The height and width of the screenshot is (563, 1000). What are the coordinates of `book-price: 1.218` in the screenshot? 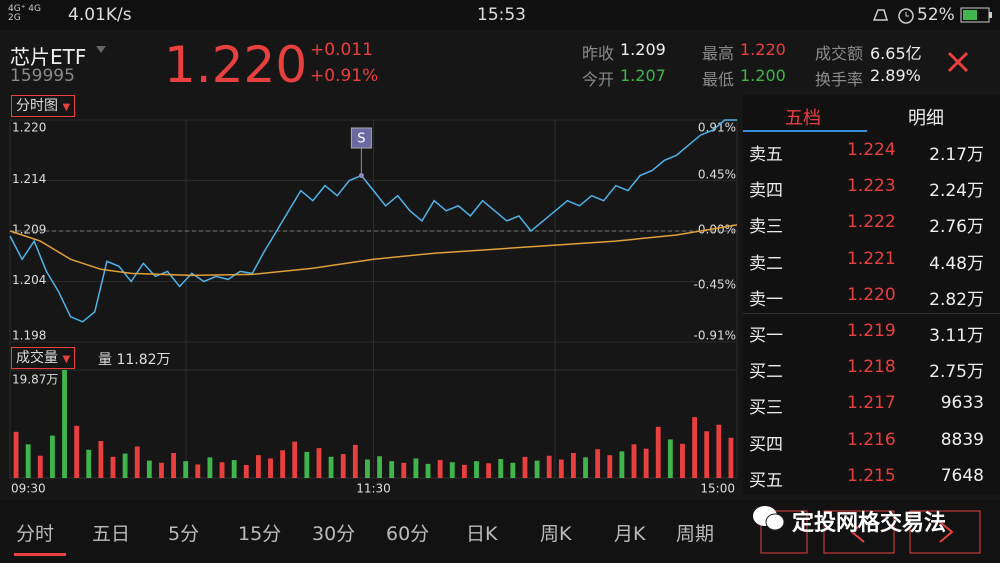 It's located at (871, 367).